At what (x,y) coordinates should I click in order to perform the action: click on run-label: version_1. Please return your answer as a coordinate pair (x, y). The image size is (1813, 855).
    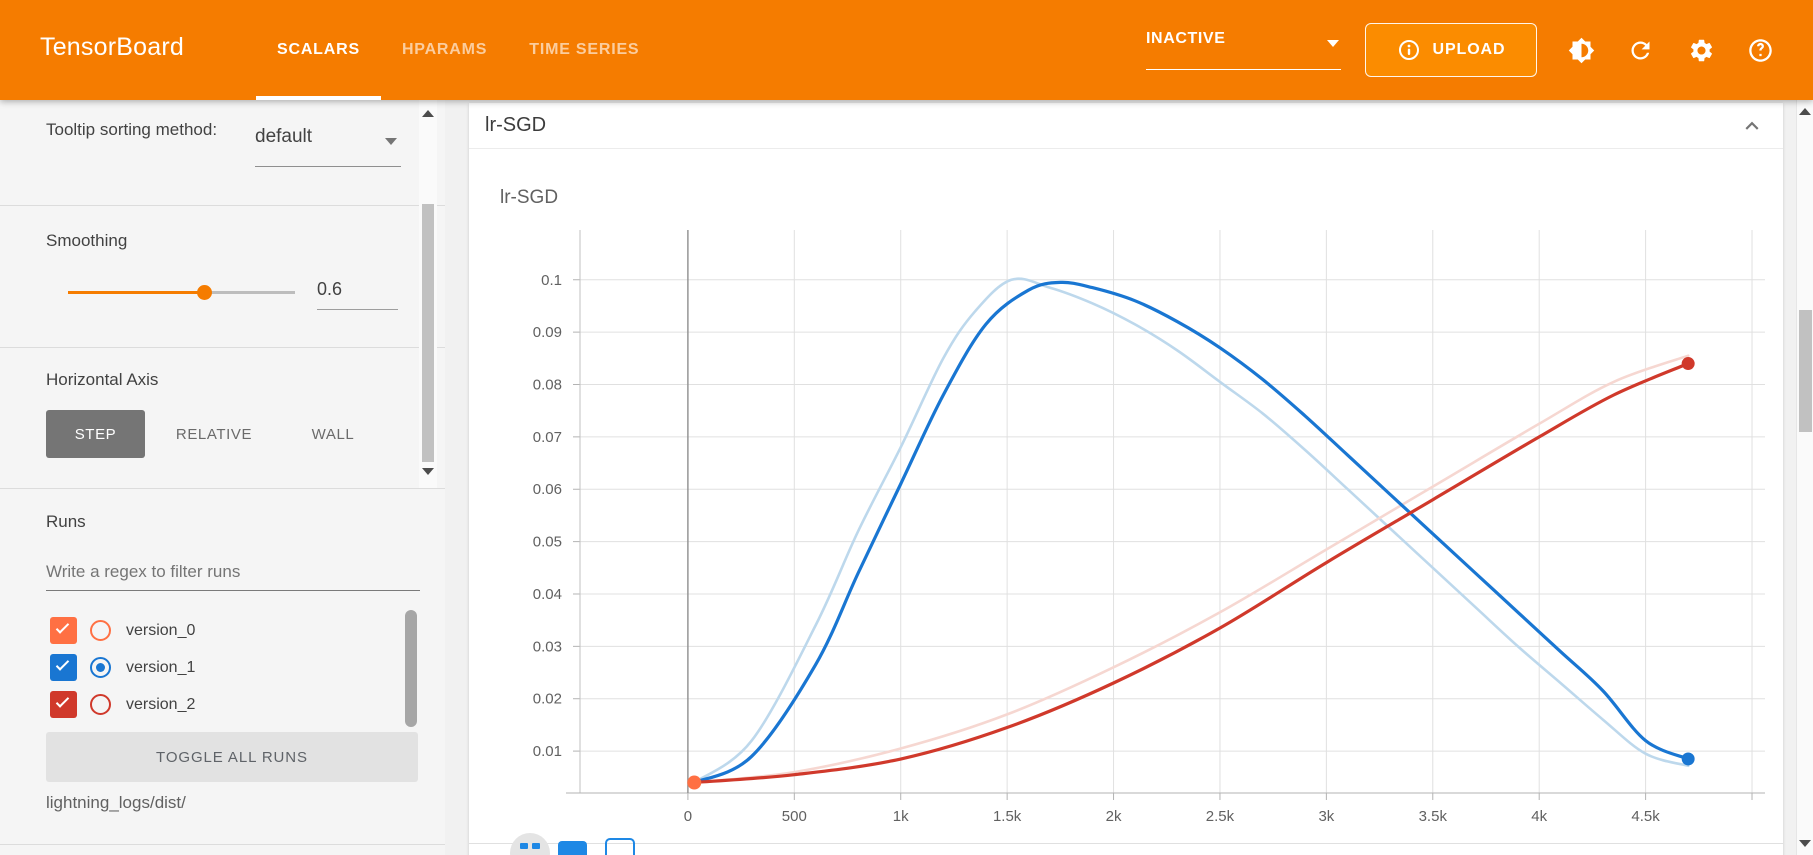
    Looking at the image, I should click on (161, 667).